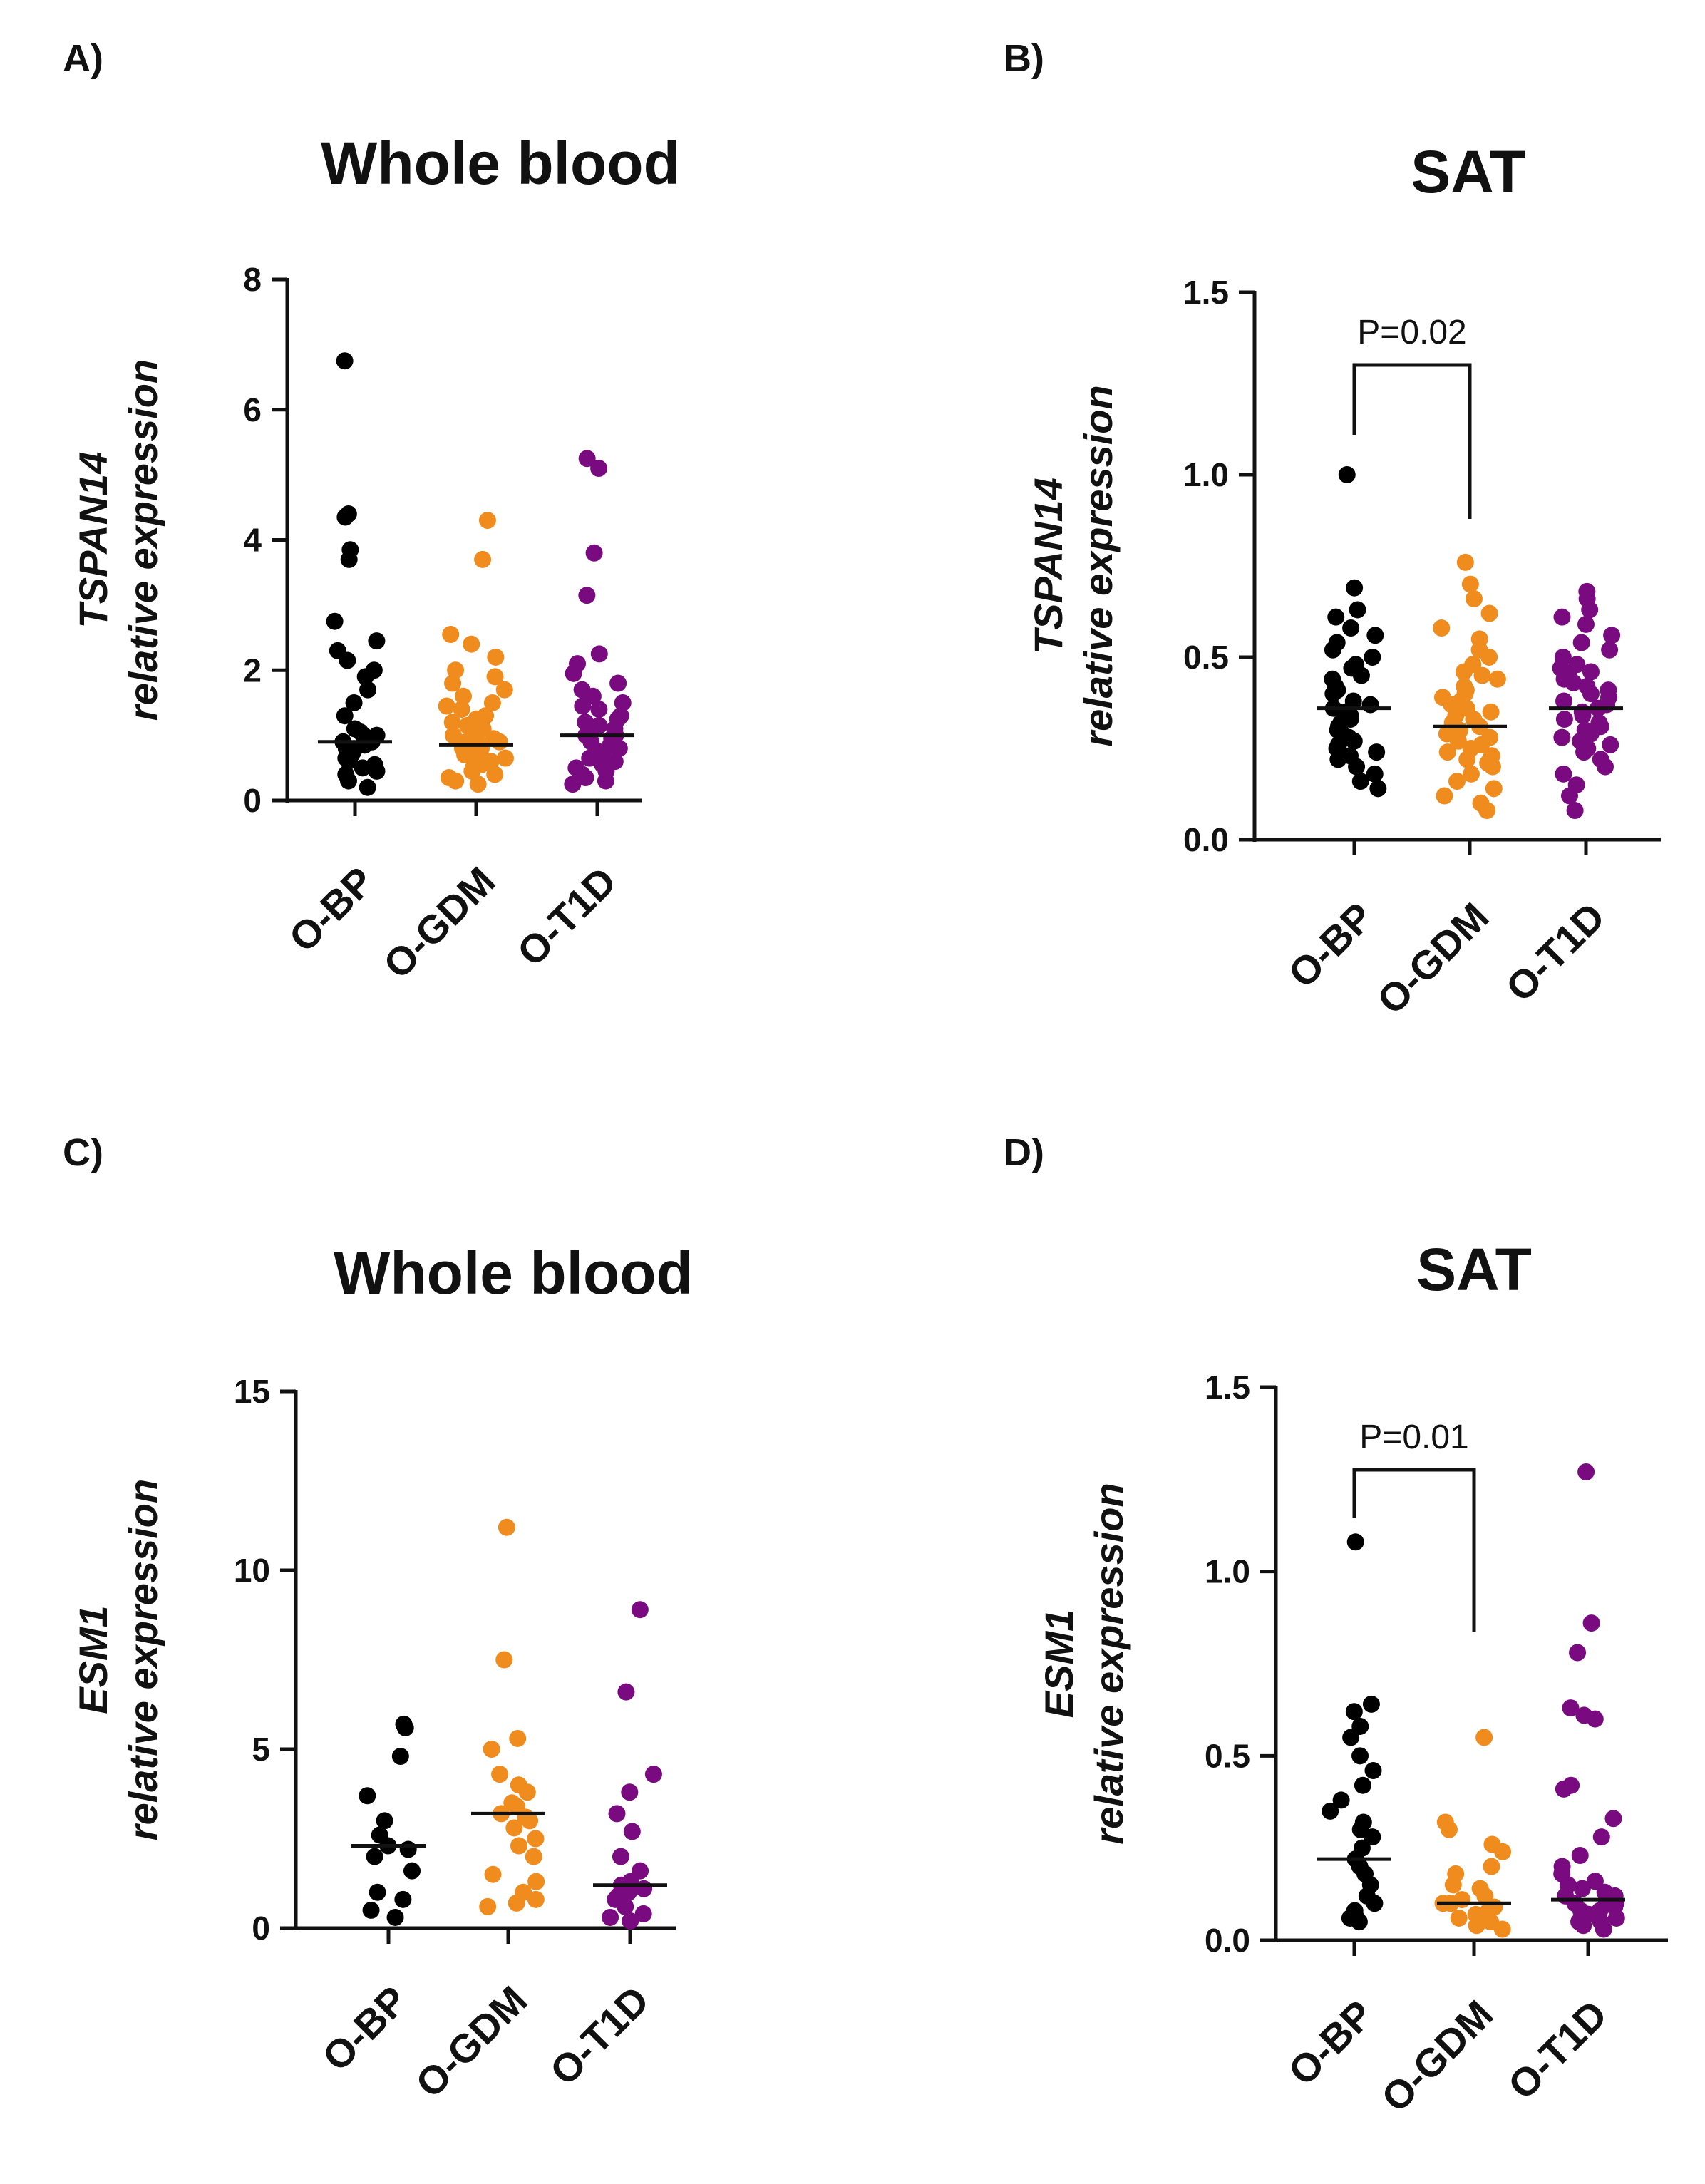  I want to click on y-tick-label: 5, so click(261, 1749).